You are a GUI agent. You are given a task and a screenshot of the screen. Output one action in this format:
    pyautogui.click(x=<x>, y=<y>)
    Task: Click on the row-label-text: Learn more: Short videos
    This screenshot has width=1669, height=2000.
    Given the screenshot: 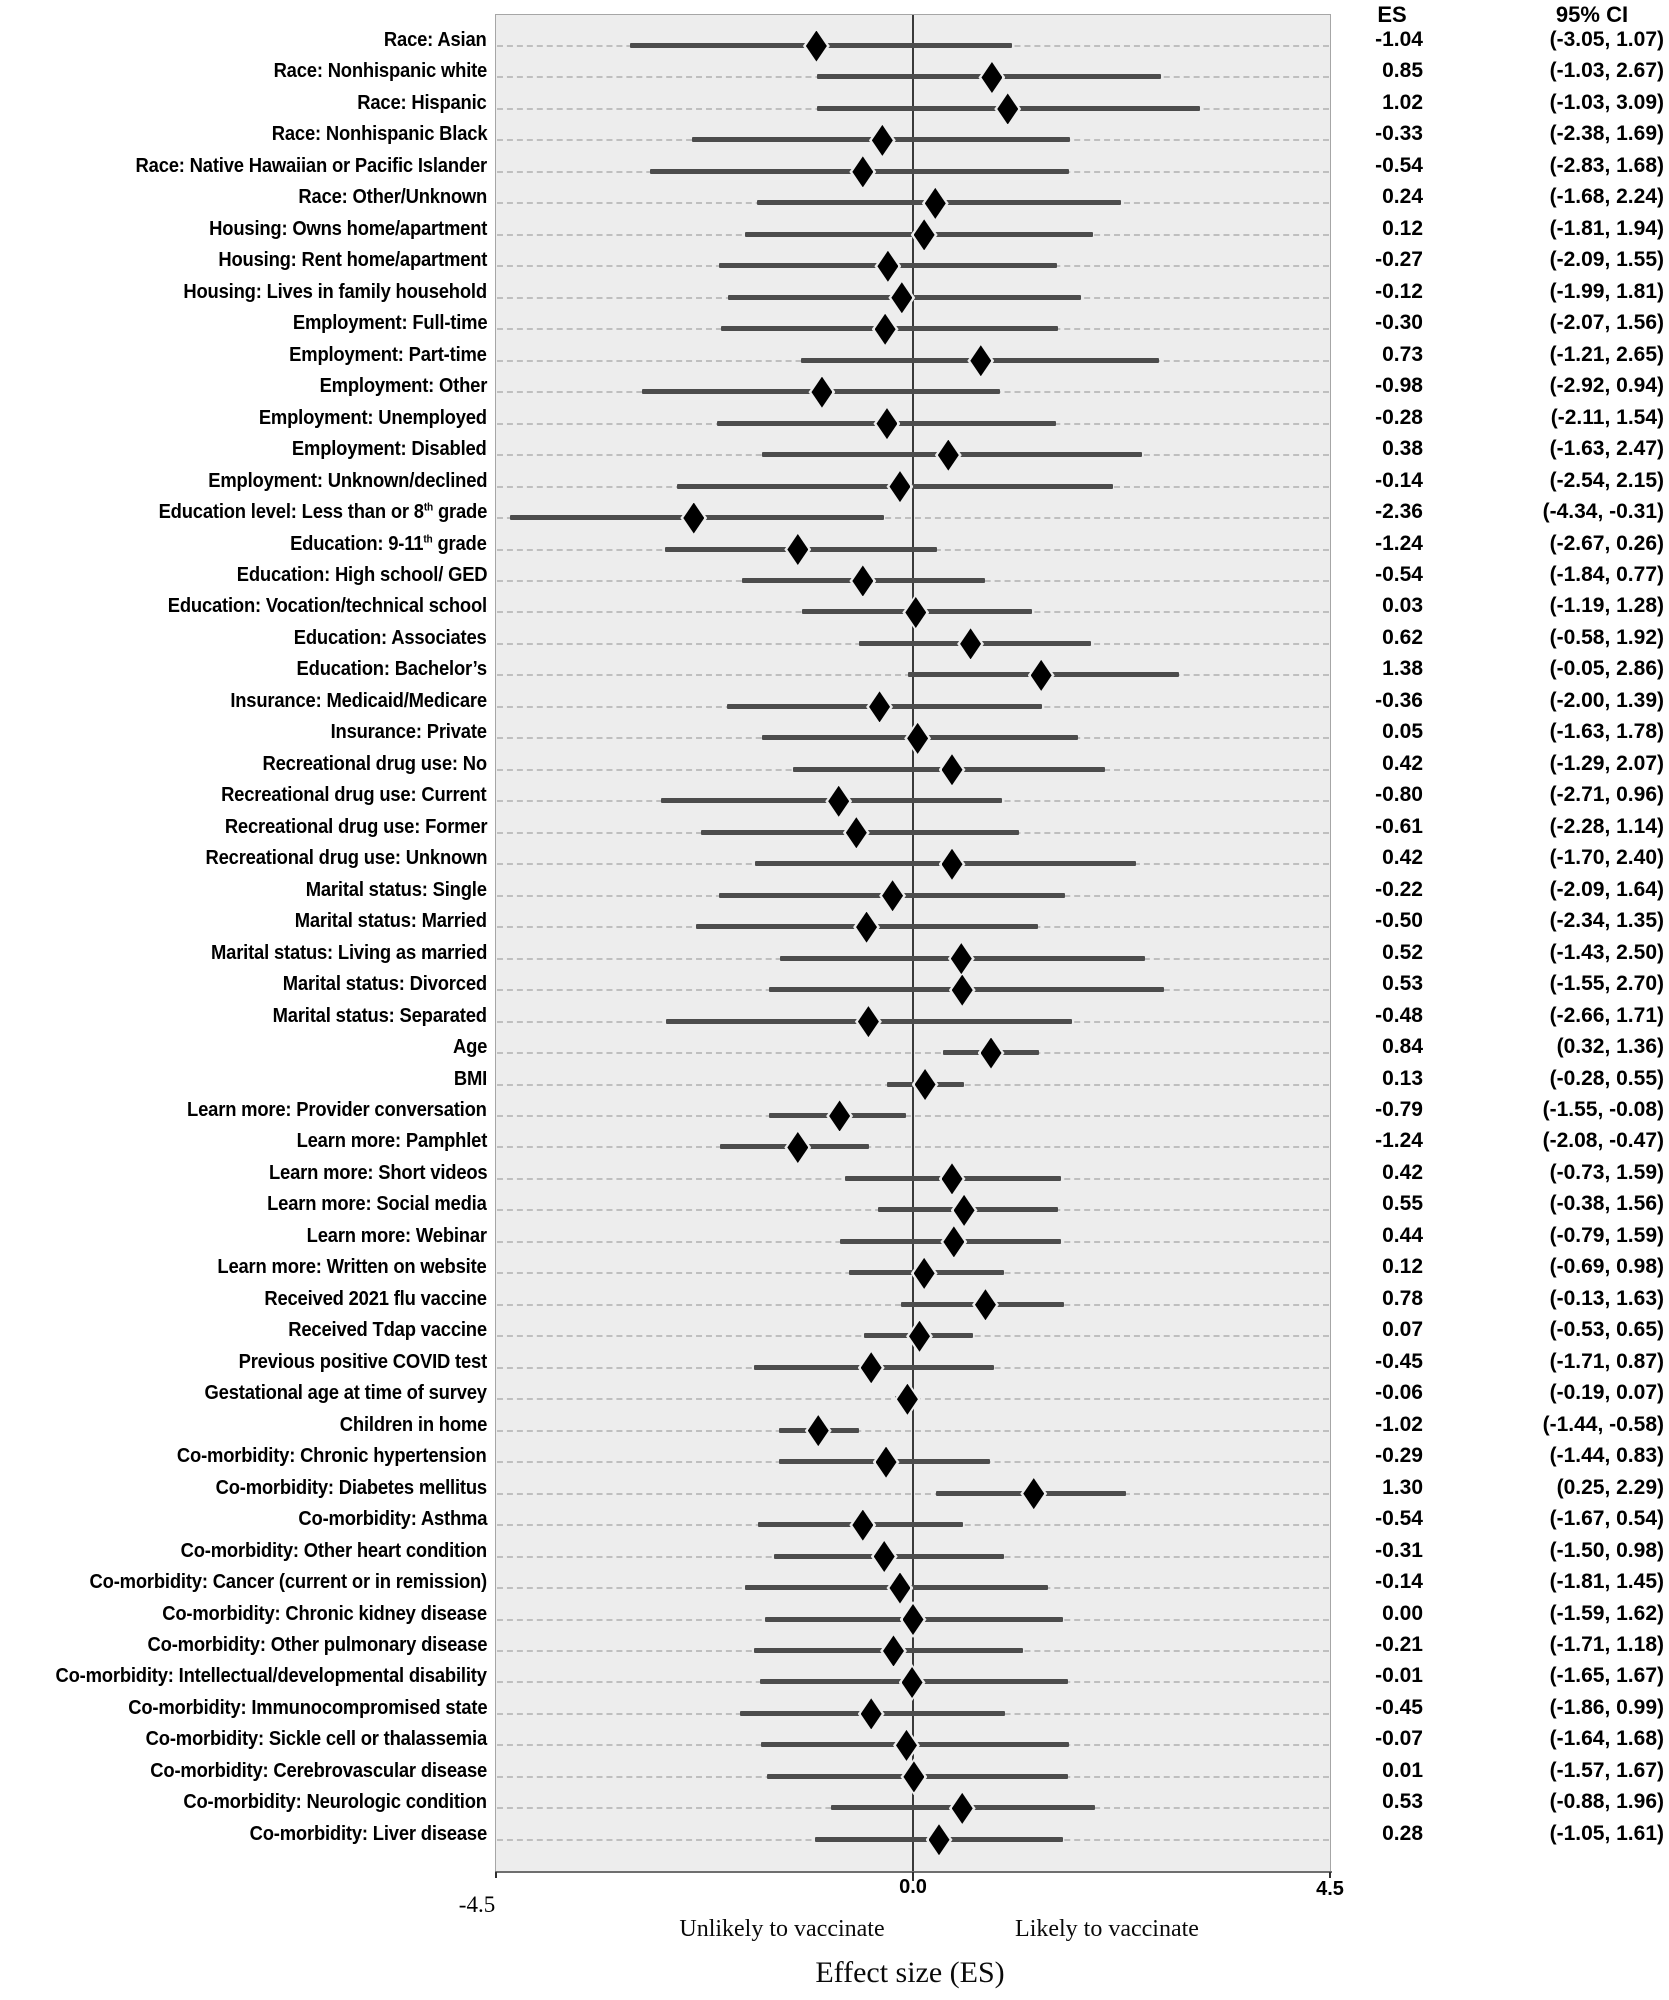 What is the action you would take?
    pyautogui.click(x=378, y=1172)
    